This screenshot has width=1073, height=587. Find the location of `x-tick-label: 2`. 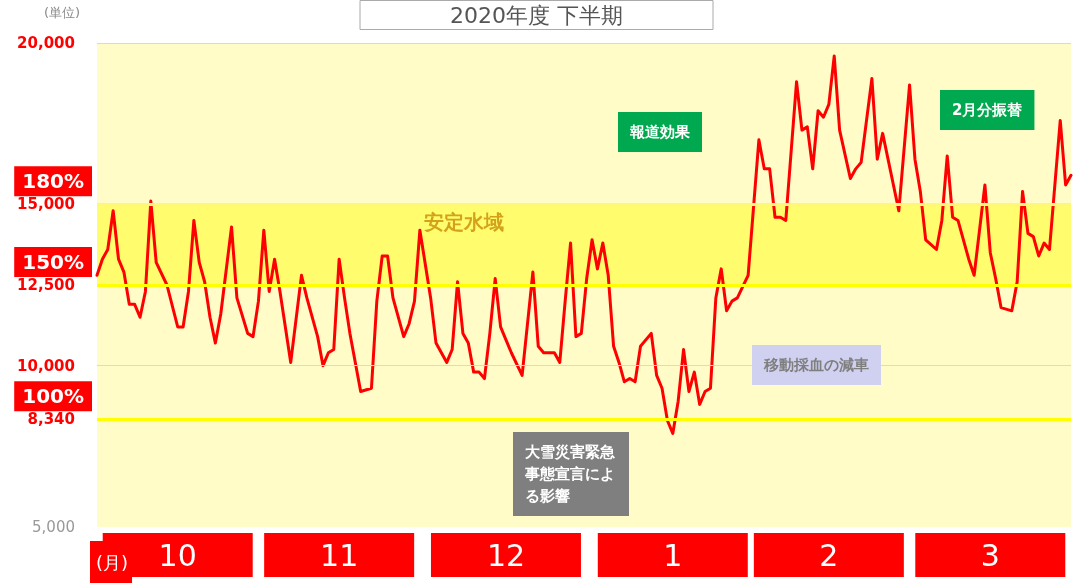

x-tick-label: 2 is located at coordinates (829, 555).